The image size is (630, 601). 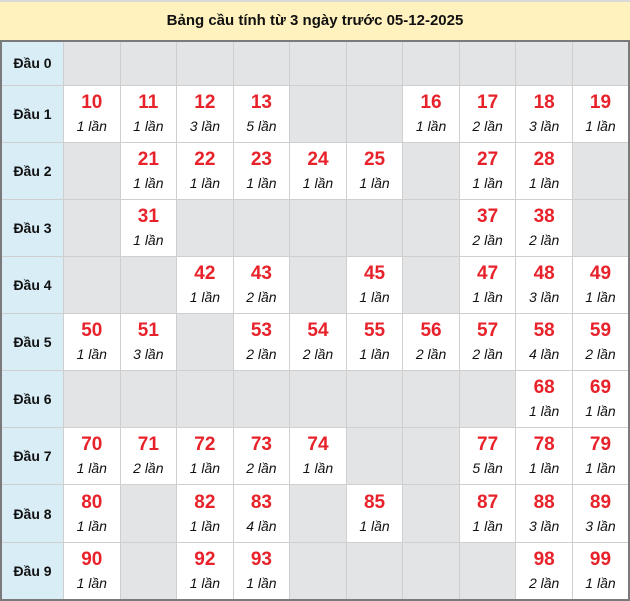 I want to click on loto-number: 45, so click(x=374, y=273).